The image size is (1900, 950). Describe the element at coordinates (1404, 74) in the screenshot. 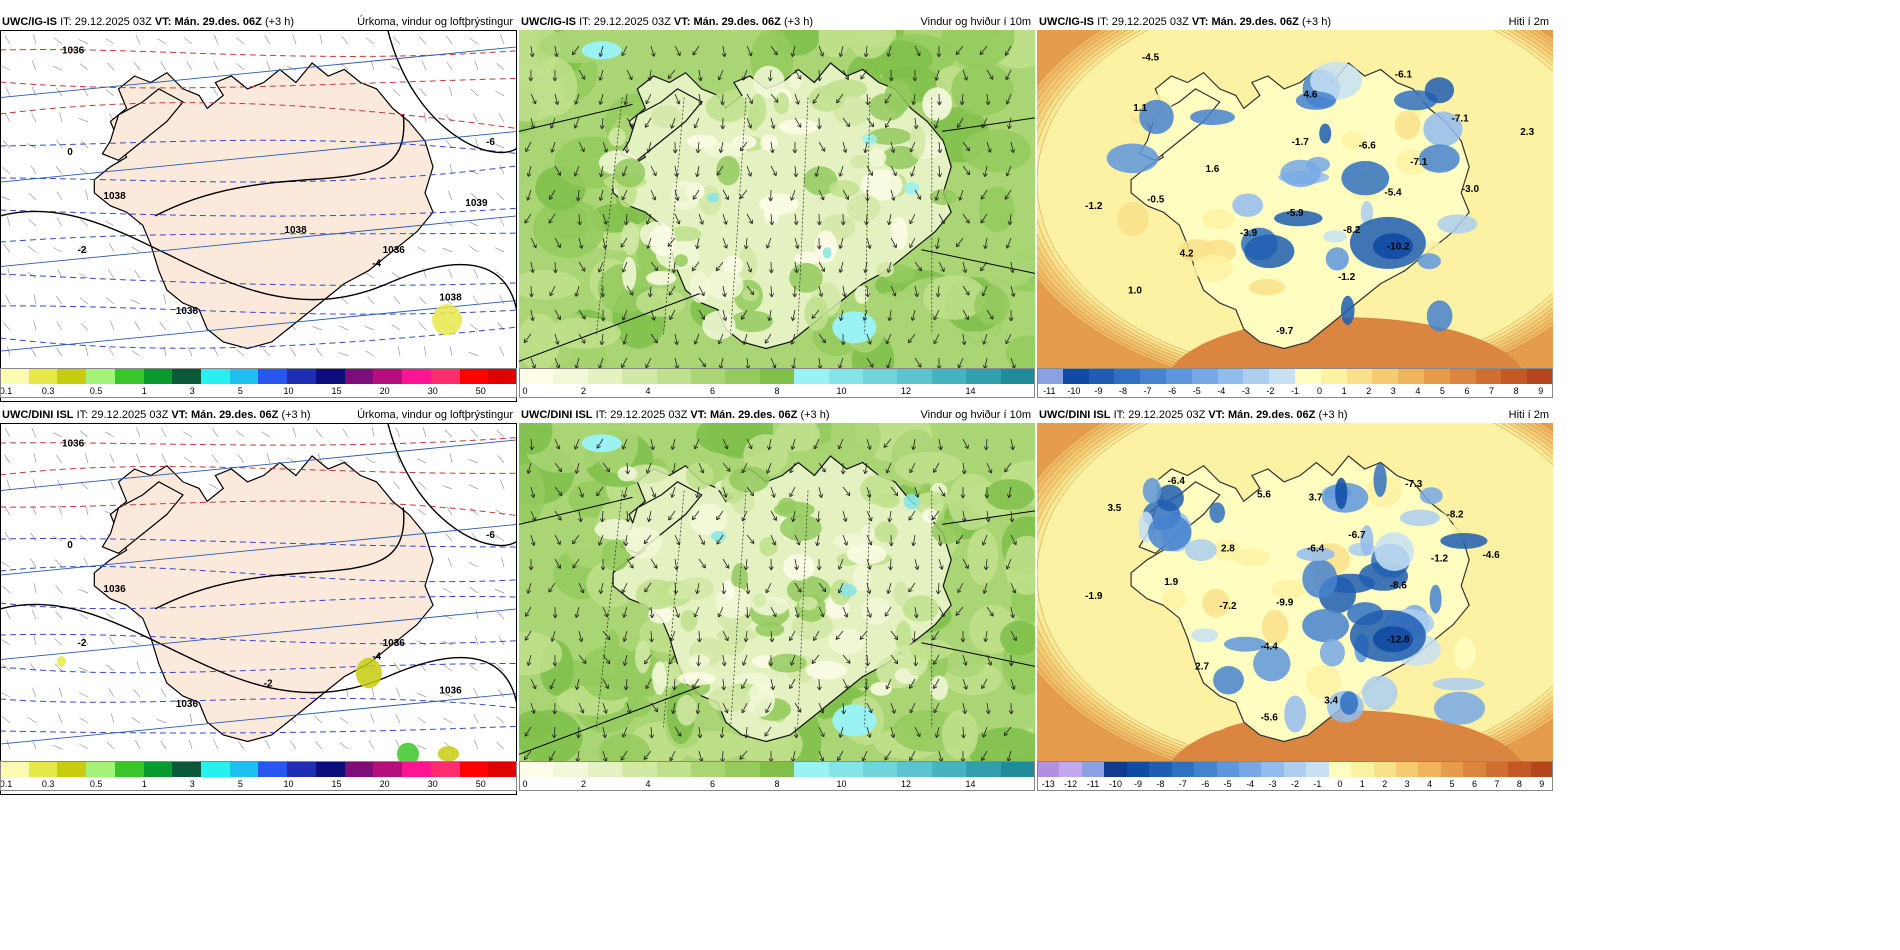

I see `temperature-value: -6.1` at that location.